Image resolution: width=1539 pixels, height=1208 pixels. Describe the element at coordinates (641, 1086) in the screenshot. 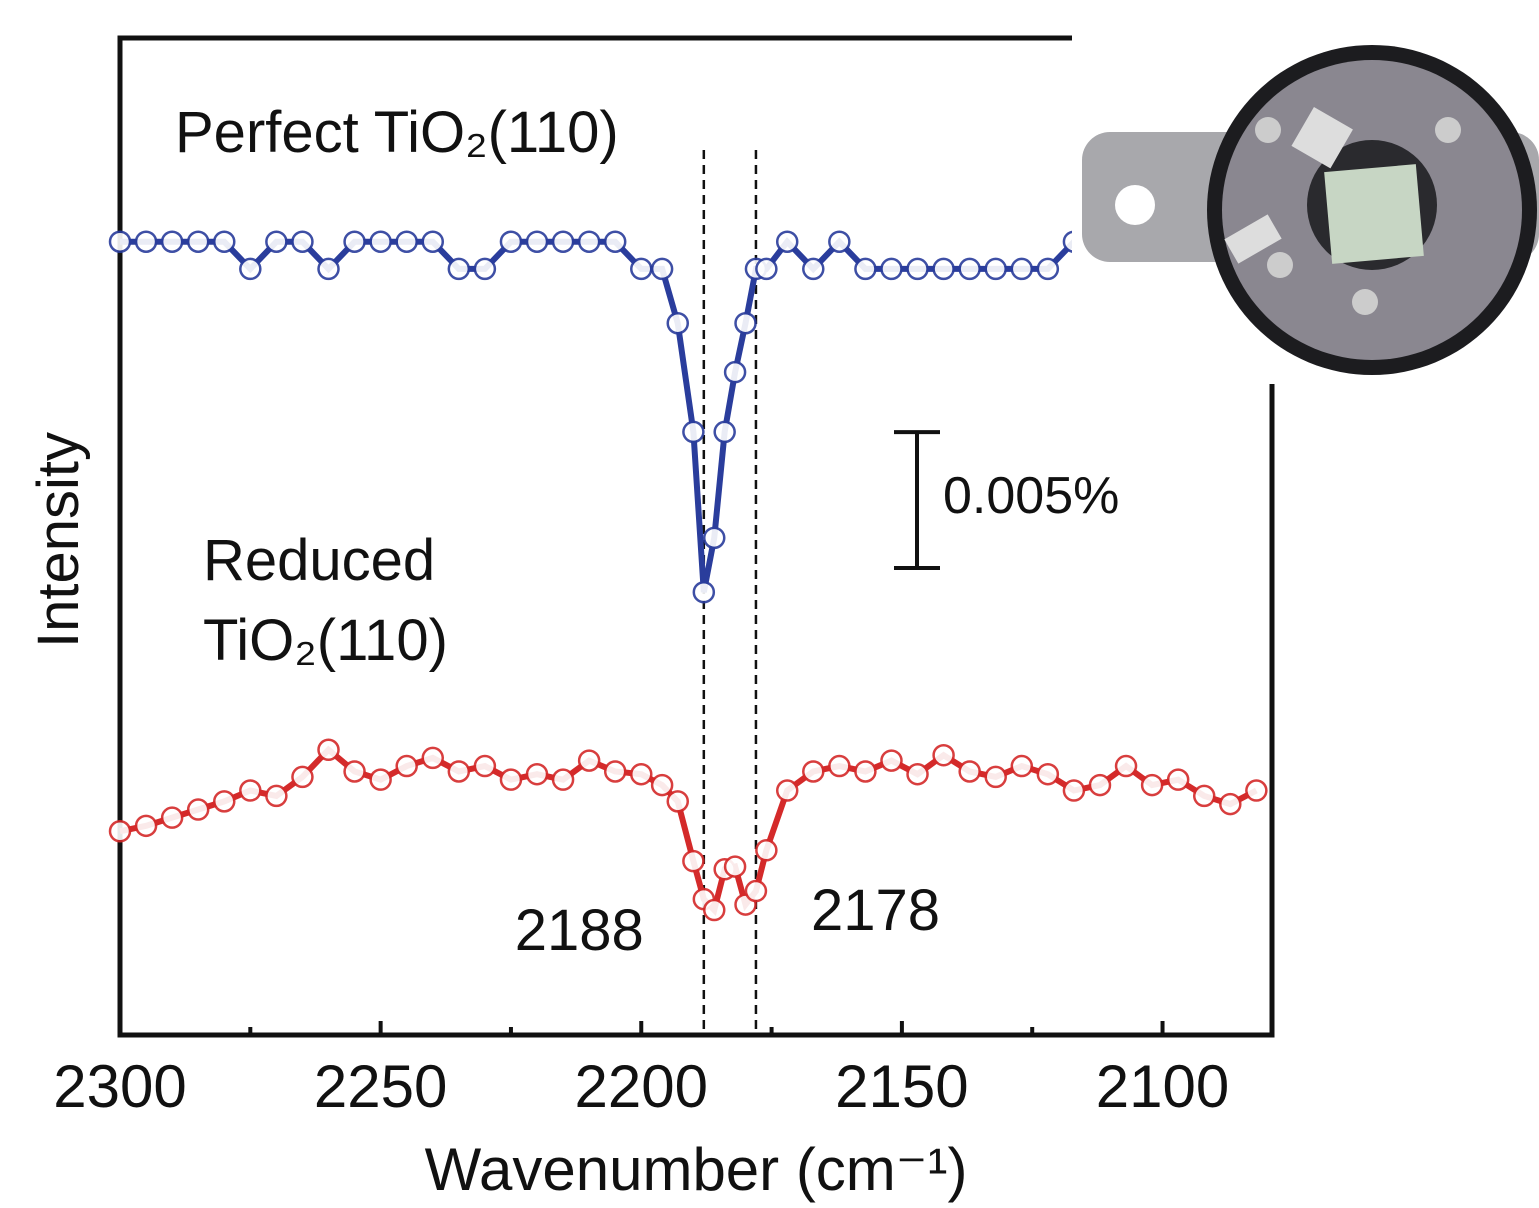

I see `x-tick-label: 2200` at that location.